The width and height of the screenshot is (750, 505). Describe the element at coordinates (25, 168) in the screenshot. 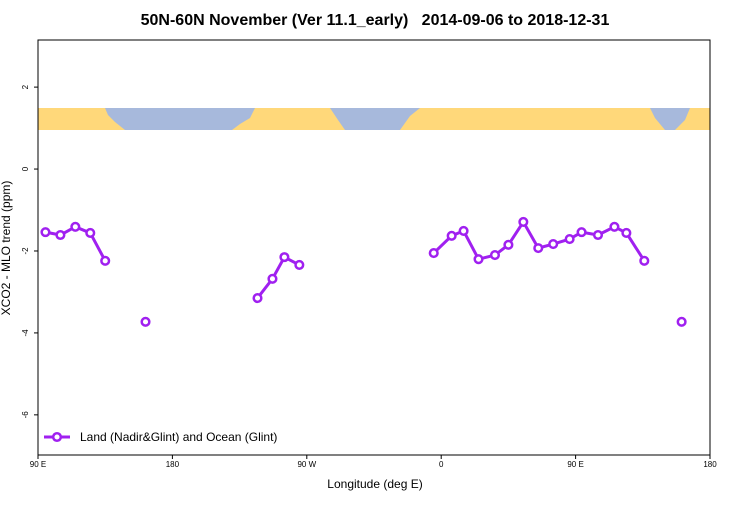

I see `y-tick-label: 0` at that location.